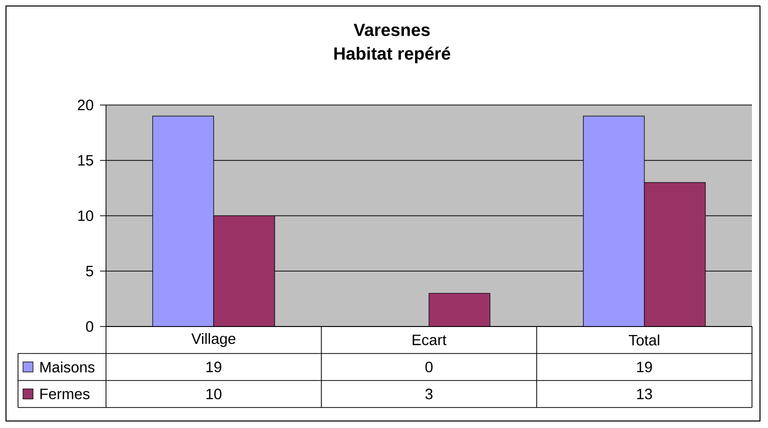 The height and width of the screenshot is (428, 768). Describe the element at coordinates (392, 55) in the screenshot. I see `chart-subtitle: Habitat repéré` at that location.